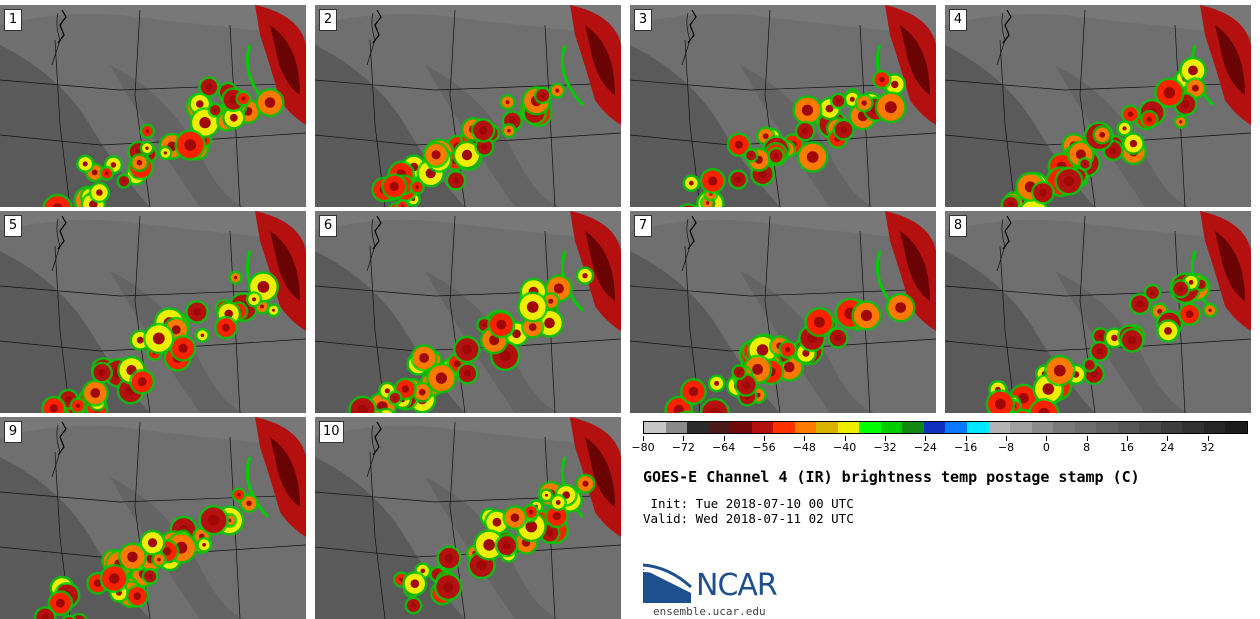  Describe the element at coordinates (153, 106) in the screenshot. I see `stamp-panel-1: 1` at that location.